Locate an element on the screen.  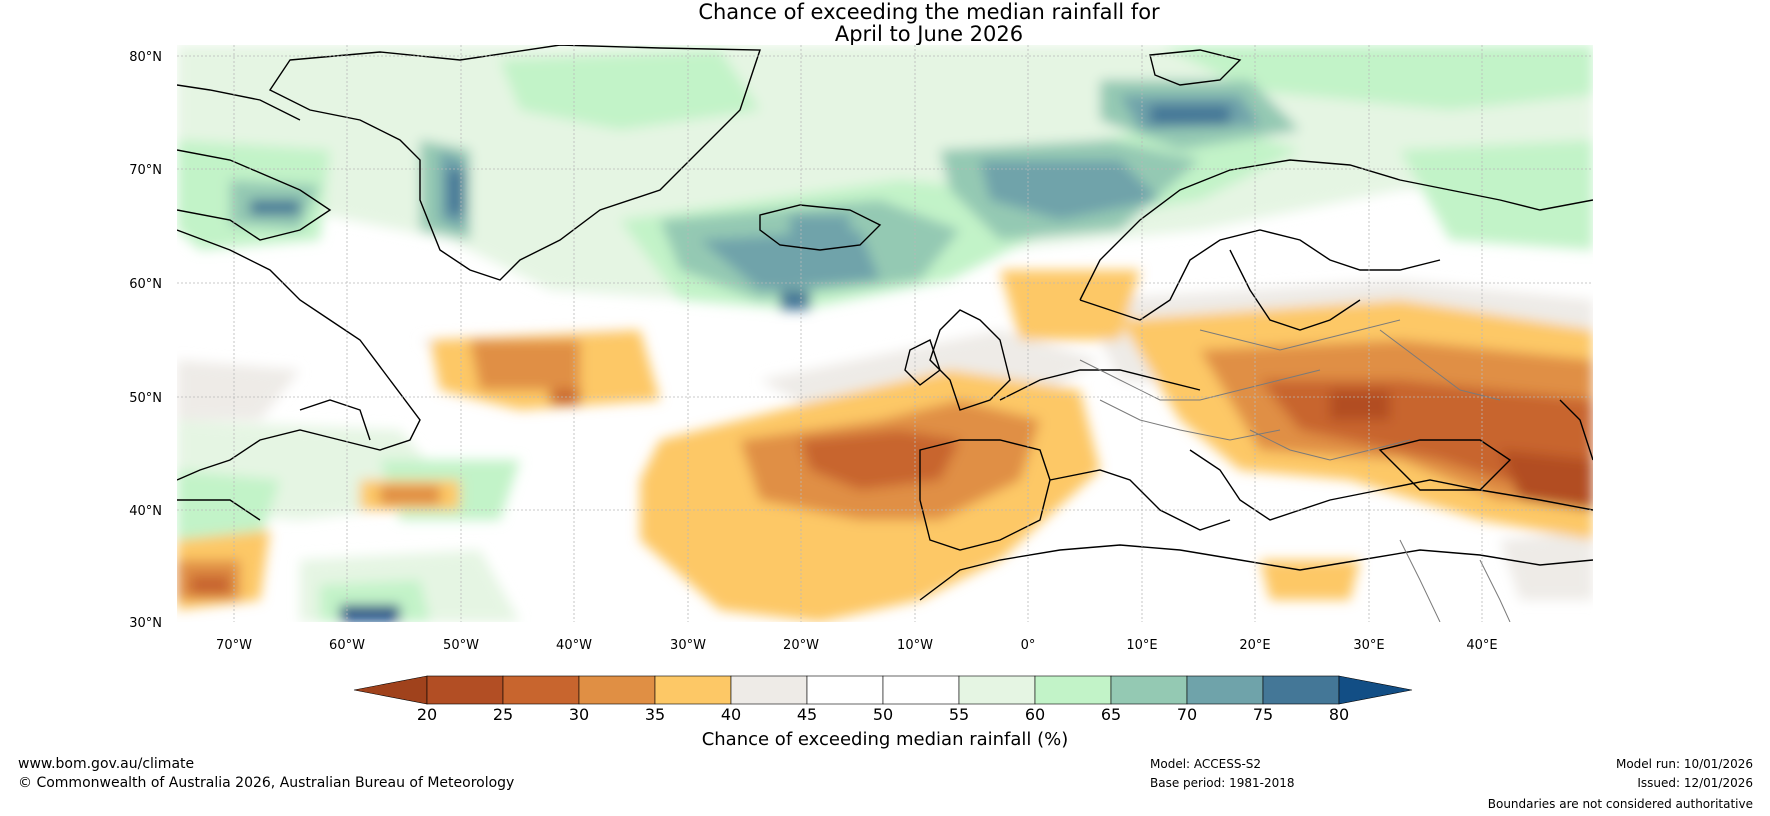
lon-label: 30°E is located at coordinates (1368, 645).